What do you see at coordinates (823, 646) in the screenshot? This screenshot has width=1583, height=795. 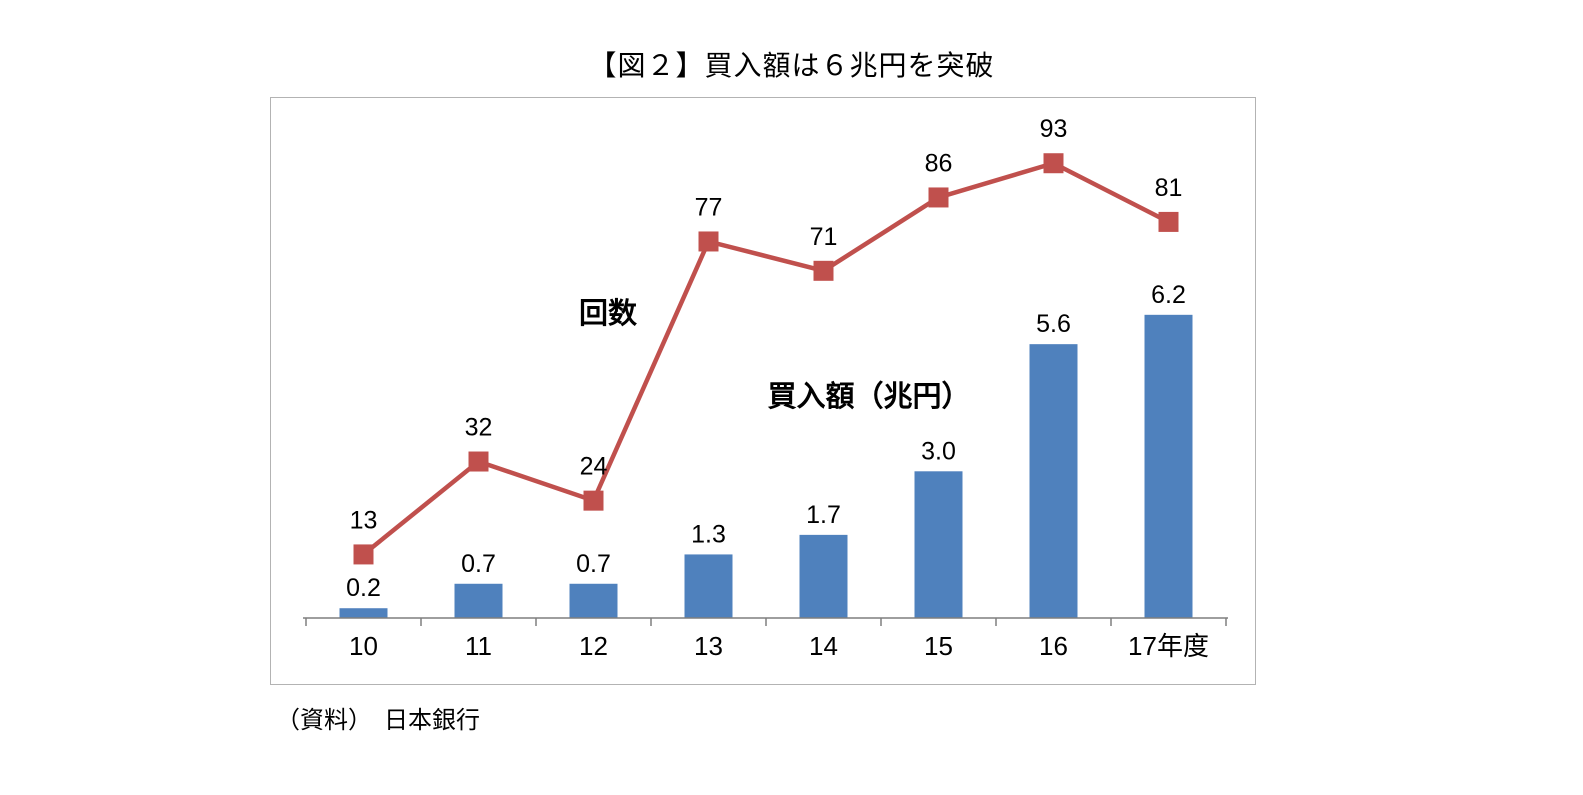 I see `x-axis-label-5: 14` at bounding box center [823, 646].